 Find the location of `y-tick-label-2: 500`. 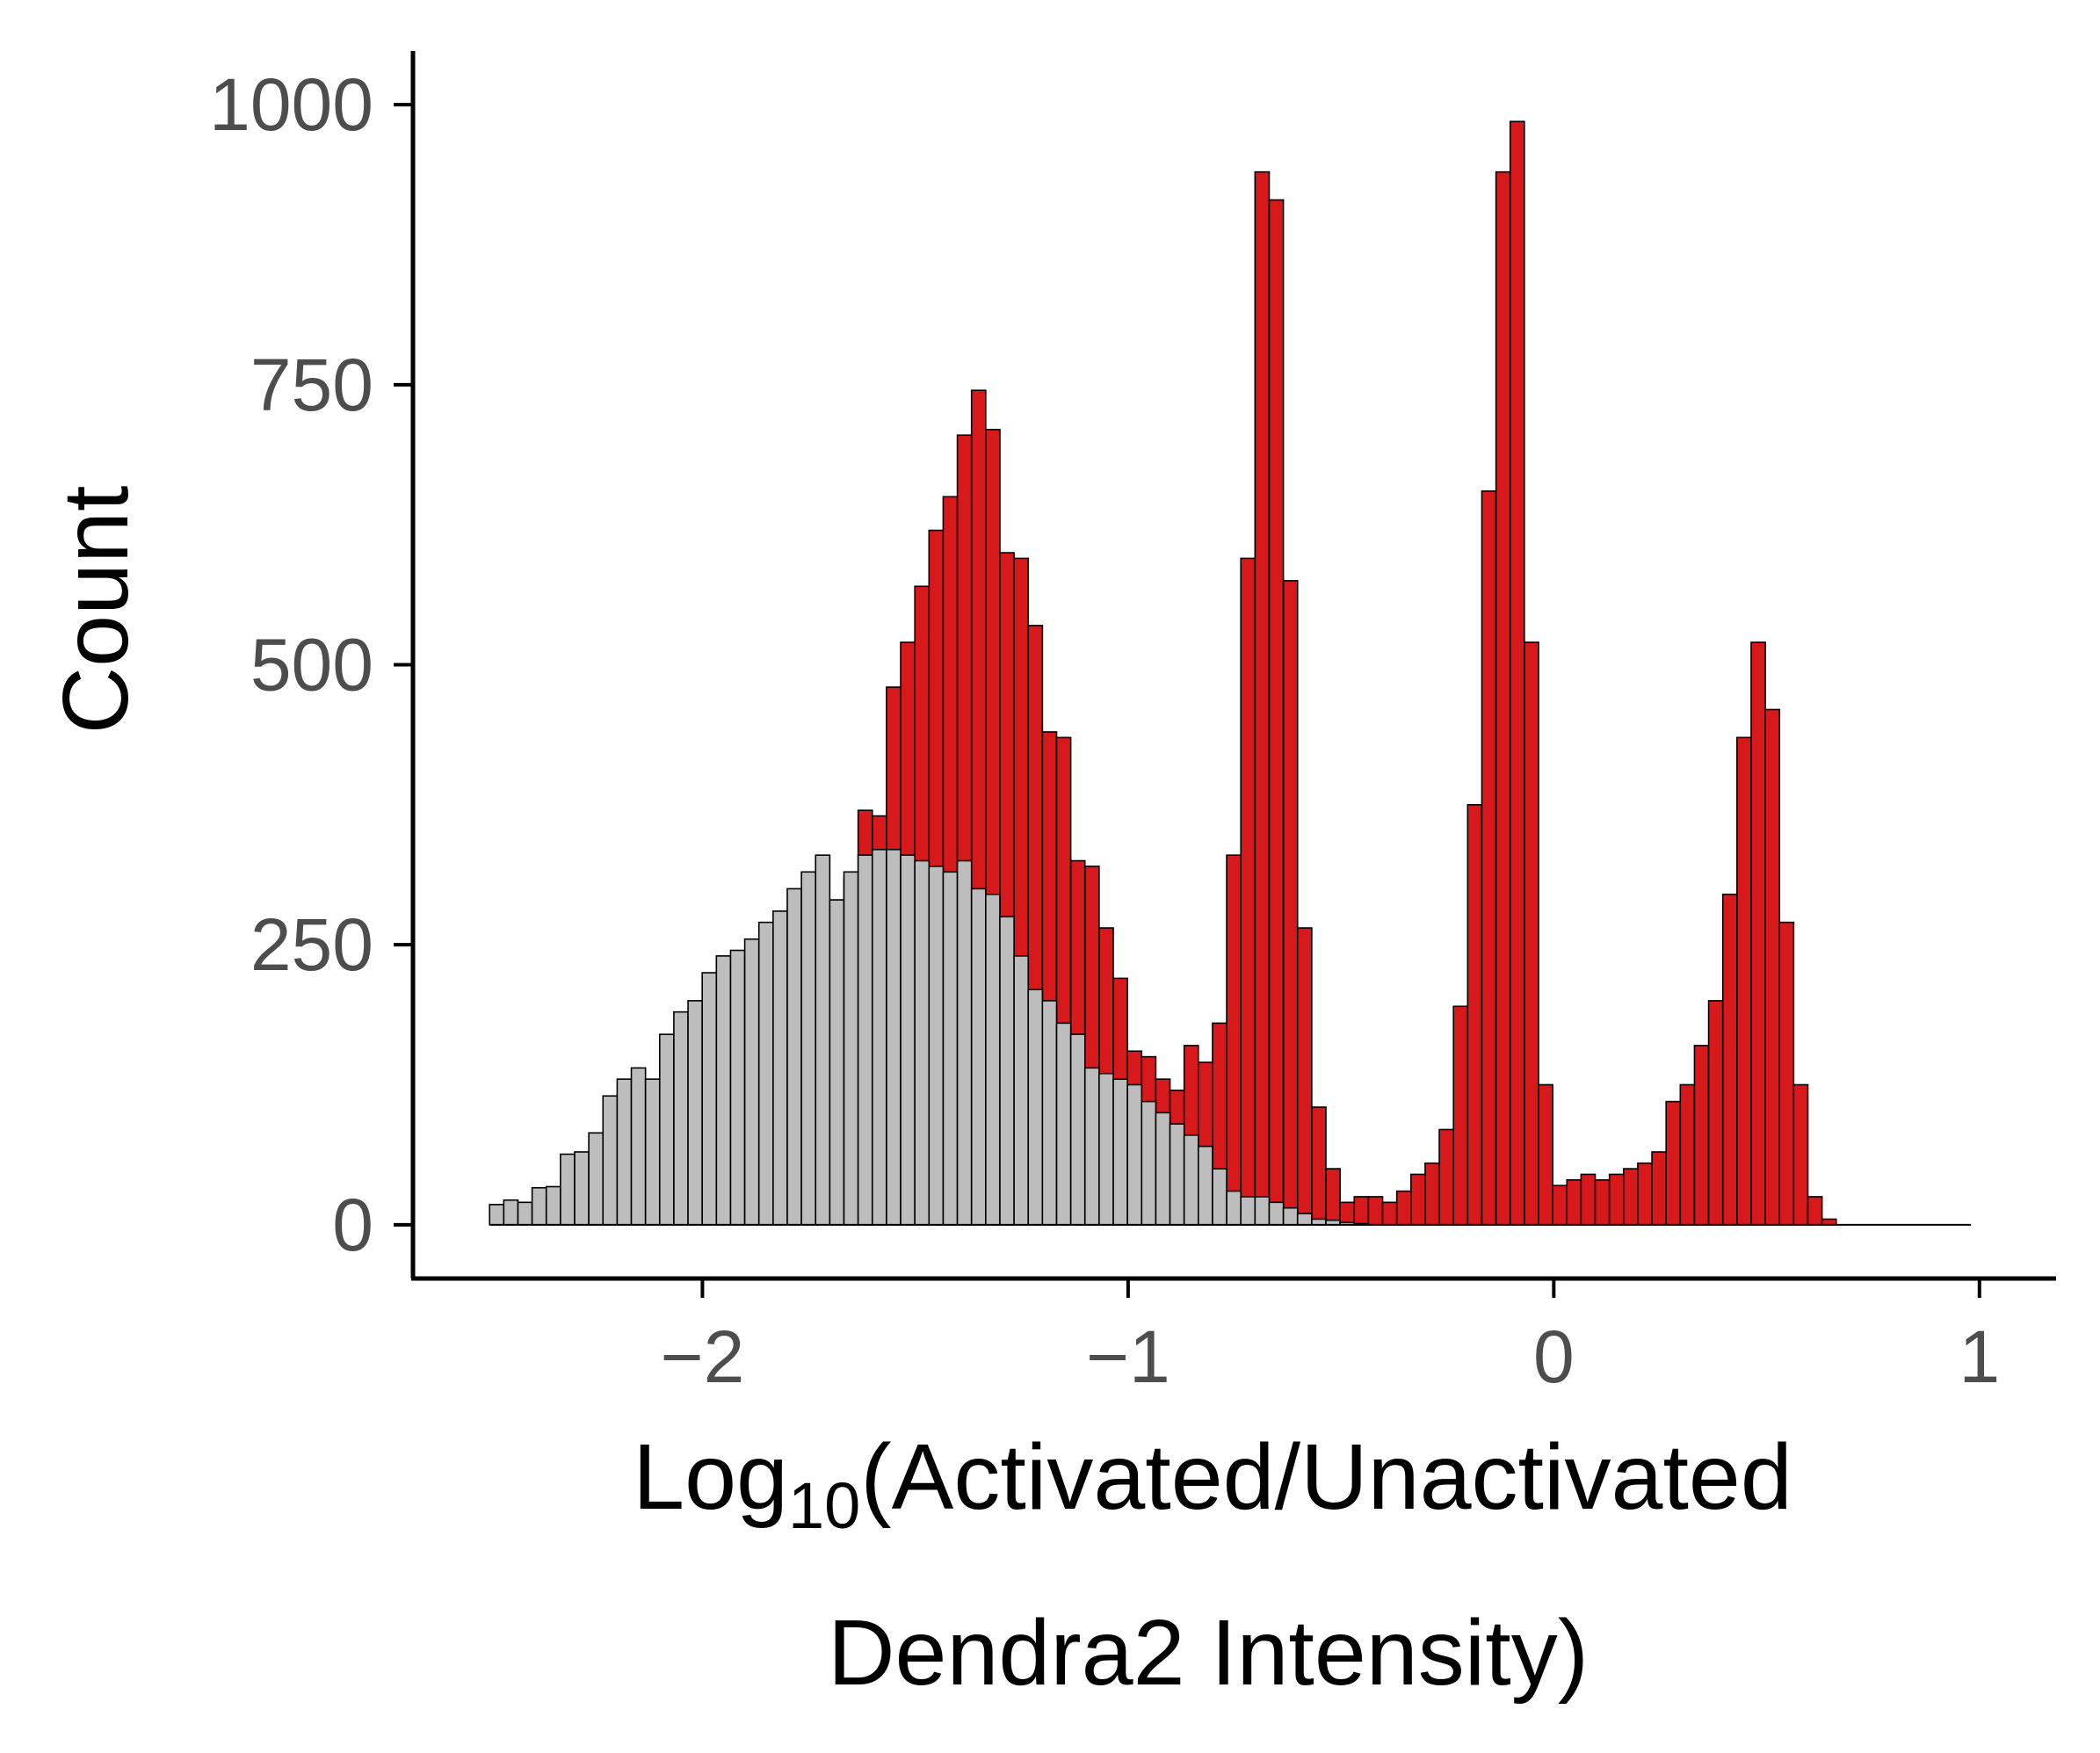

y-tick-label-2: 500 is located at coordinates (311, 665).